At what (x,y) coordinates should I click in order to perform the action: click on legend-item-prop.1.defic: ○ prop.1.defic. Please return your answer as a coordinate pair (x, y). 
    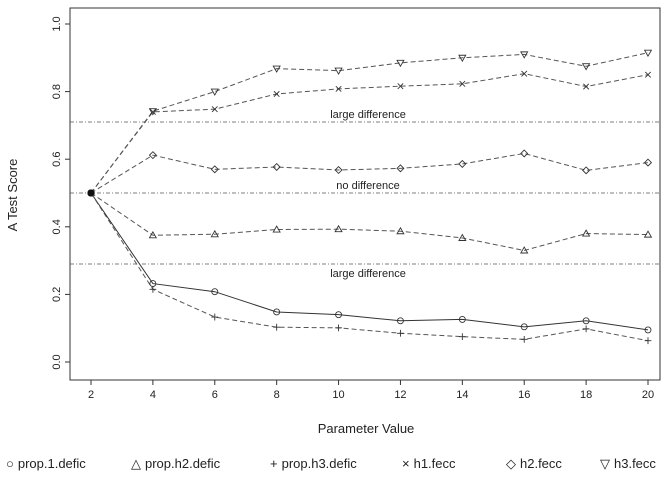
    Looking at the image, I should click on (46, 463).